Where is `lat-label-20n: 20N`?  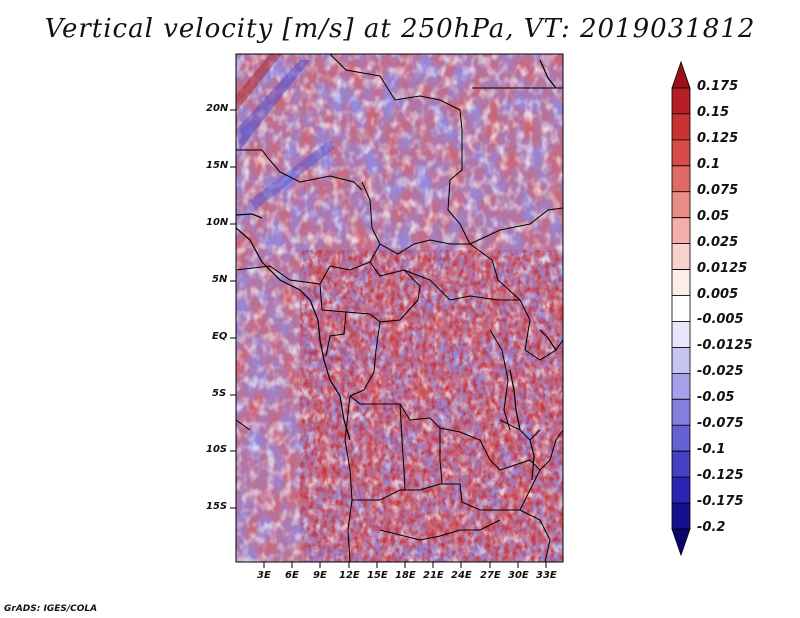 lat-label-20n: 20N is located at coordinates (217, 108).